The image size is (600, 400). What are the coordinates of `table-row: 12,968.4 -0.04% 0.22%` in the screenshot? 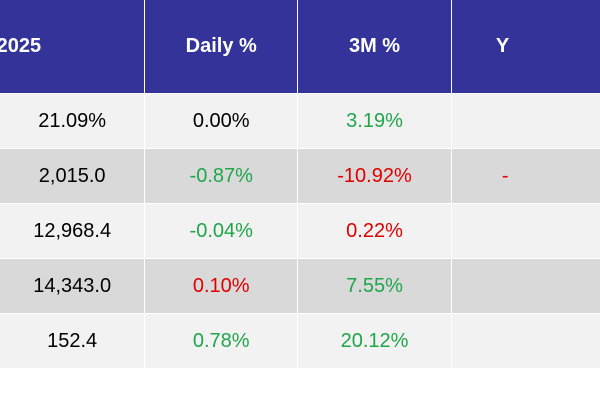 It's located at (300, 231).